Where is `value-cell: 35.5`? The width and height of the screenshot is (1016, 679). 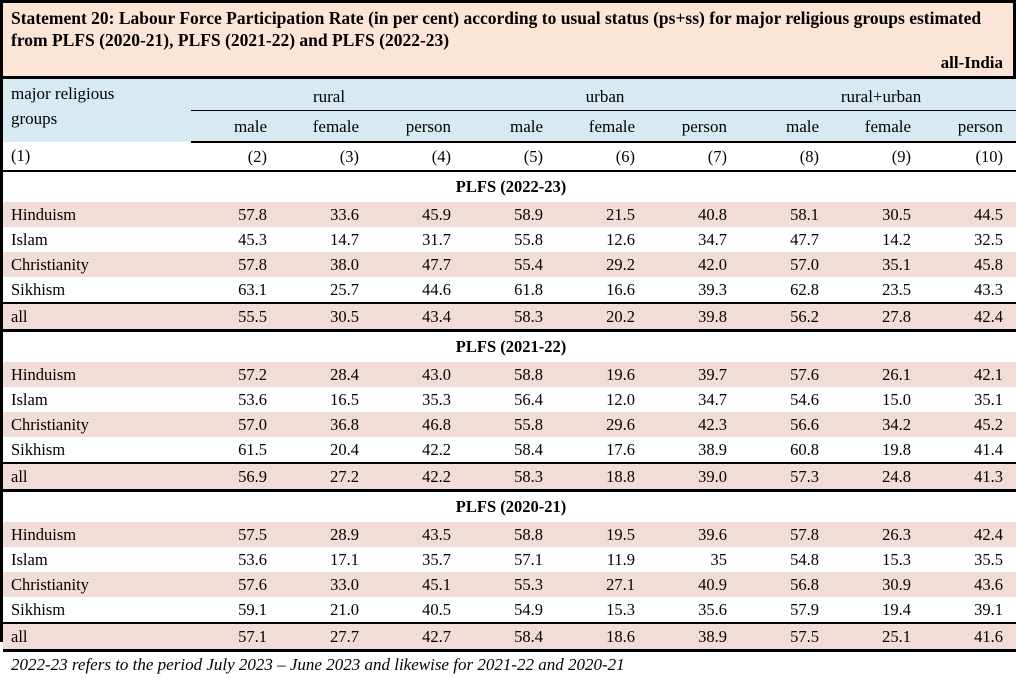
value-cell: 35.5 is located at coordinates (971, 560).